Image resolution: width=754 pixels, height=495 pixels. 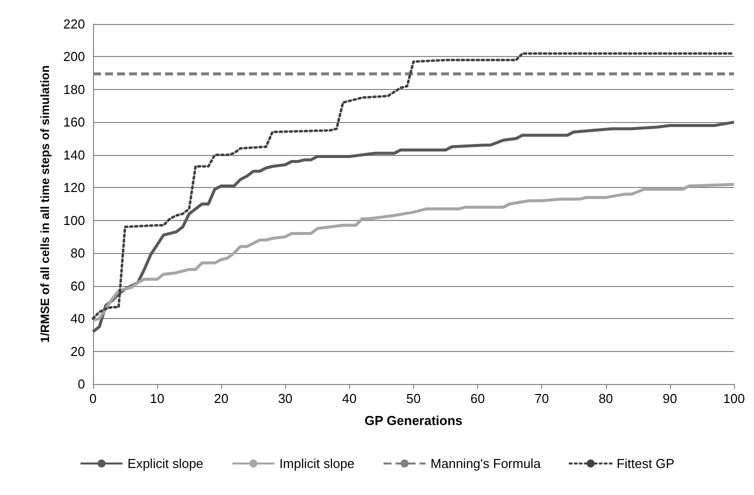 What do you see at coordinates (74, 56) in the screenshot?
I see `y-tick-label: 200` at bounding box center [74, 56].